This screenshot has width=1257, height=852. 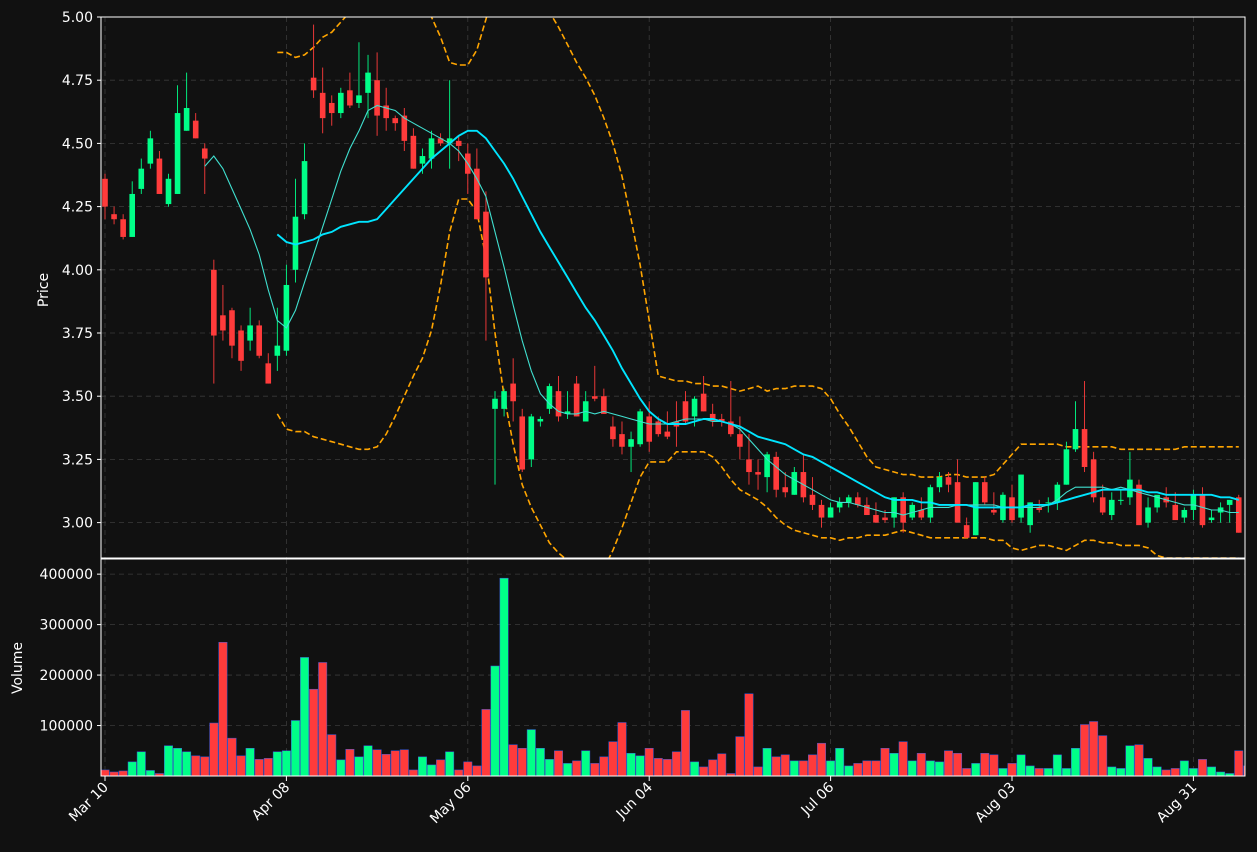 I want to click on price-y-ticks: 3.00 3.25 3.50 3.75 4.00 4.25 4.50 4.75 5.00, so click(x=81, y=271).